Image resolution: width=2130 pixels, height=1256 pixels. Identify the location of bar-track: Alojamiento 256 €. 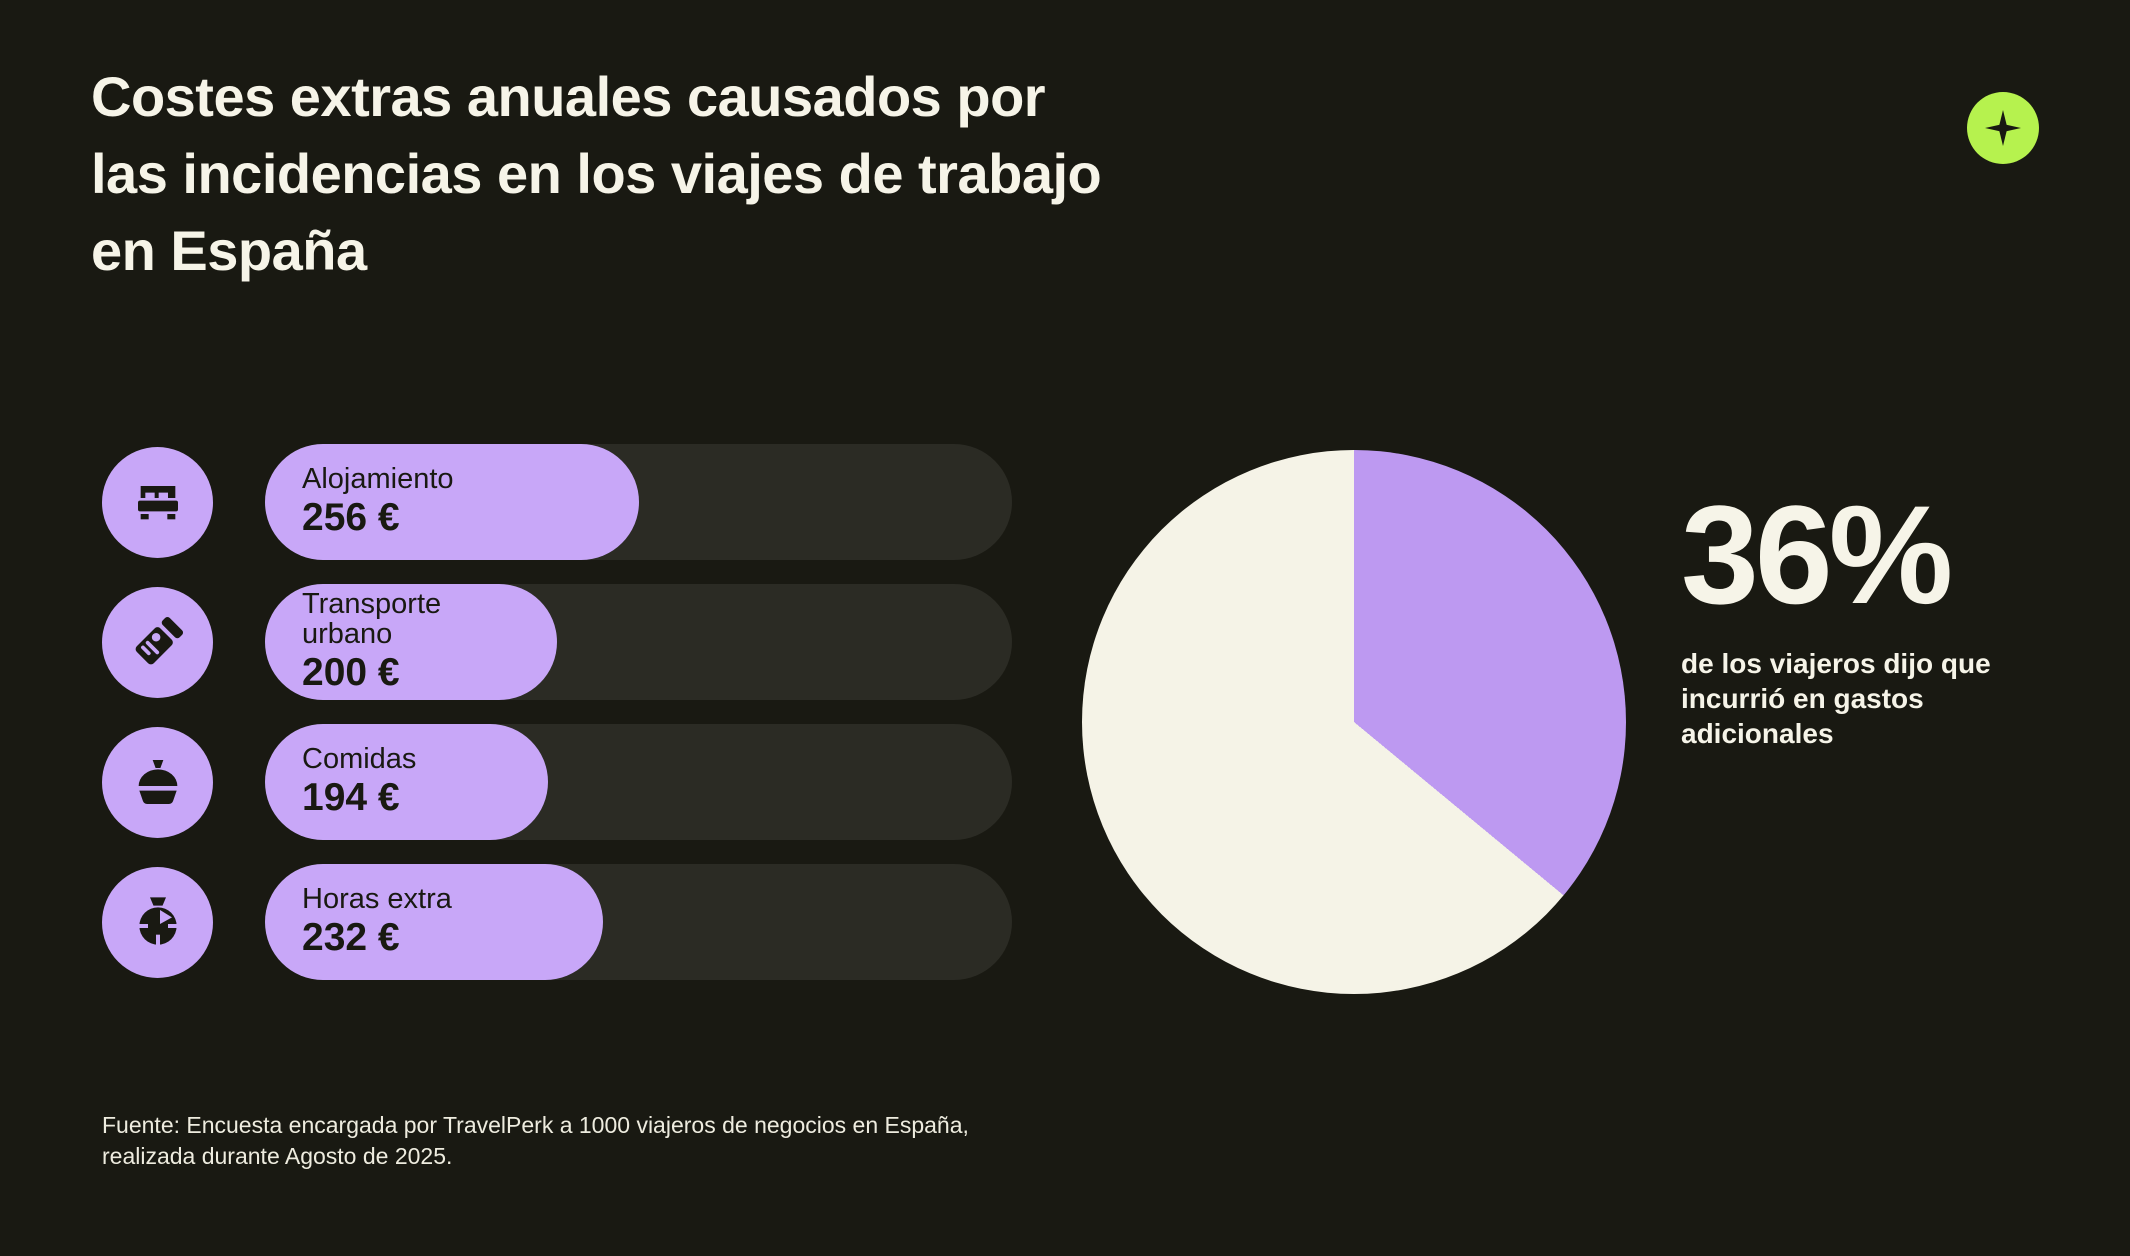
(638, 502).